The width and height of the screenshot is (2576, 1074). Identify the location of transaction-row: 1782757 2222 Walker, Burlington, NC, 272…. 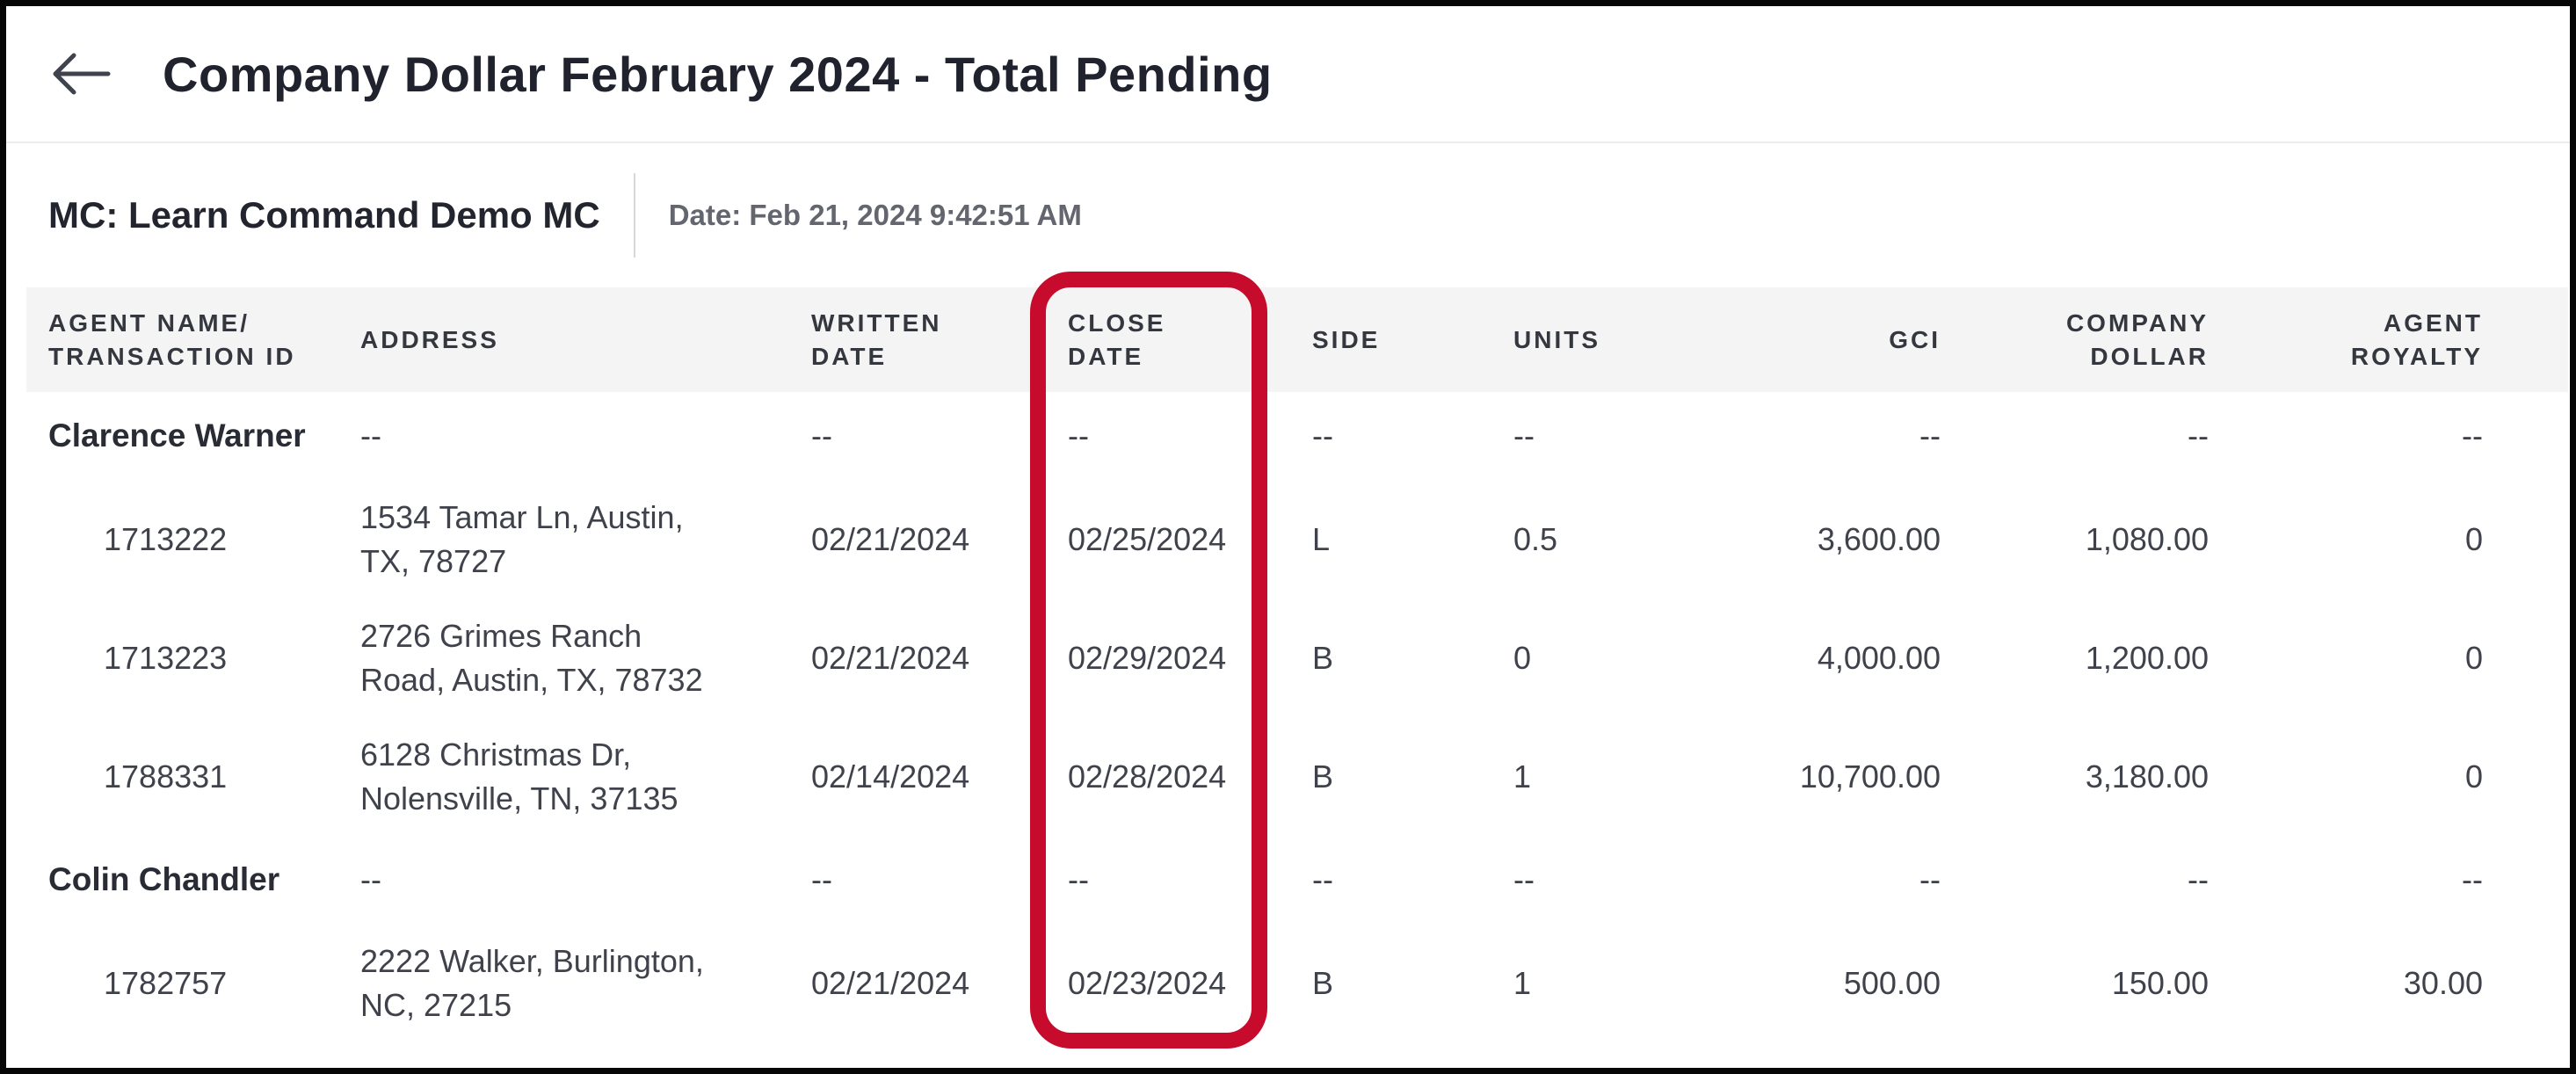
(1297, 983).